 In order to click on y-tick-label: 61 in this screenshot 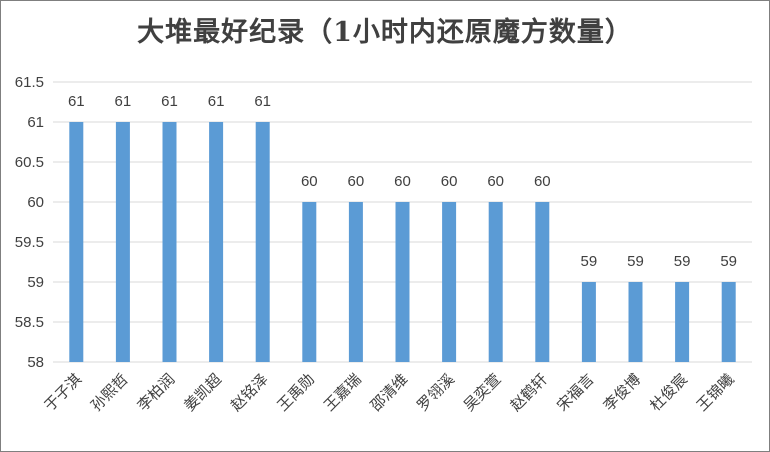, I will do `click(35, 122)`.